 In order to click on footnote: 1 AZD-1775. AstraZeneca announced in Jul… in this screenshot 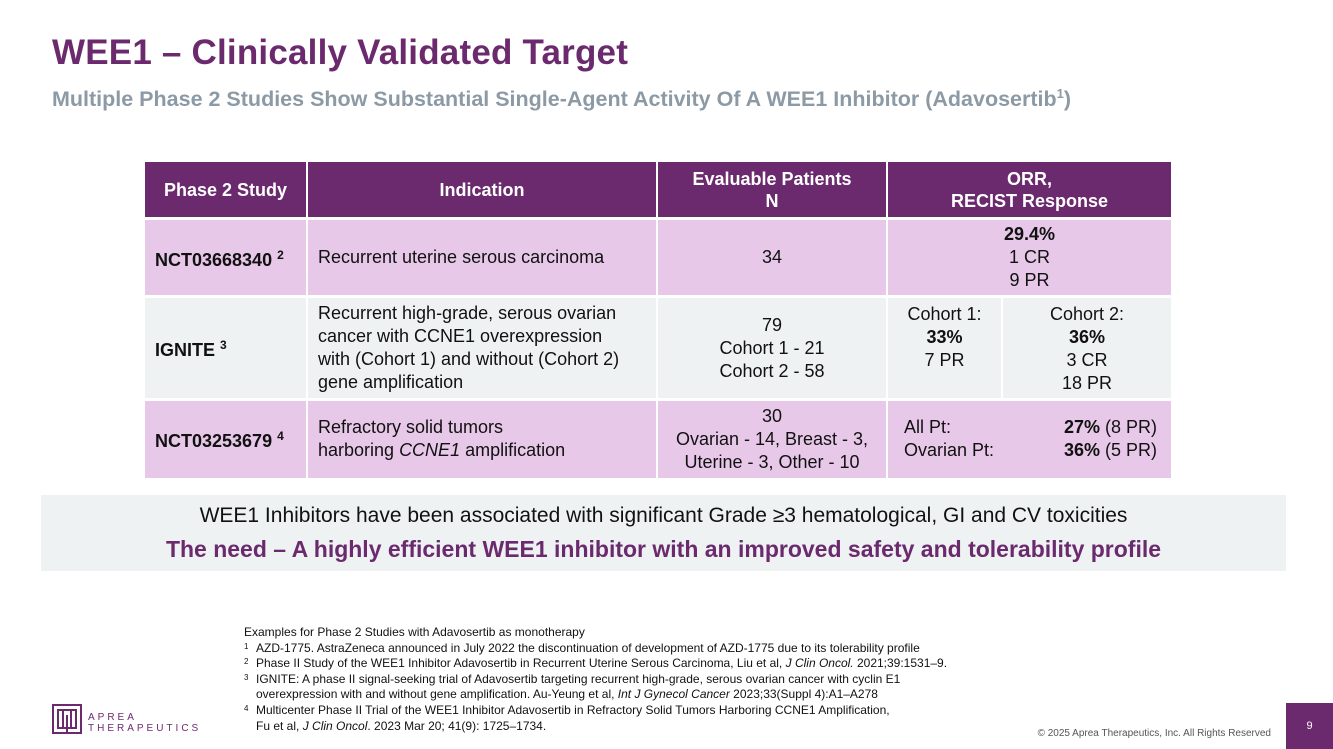, I will do `click(694, 649)`.